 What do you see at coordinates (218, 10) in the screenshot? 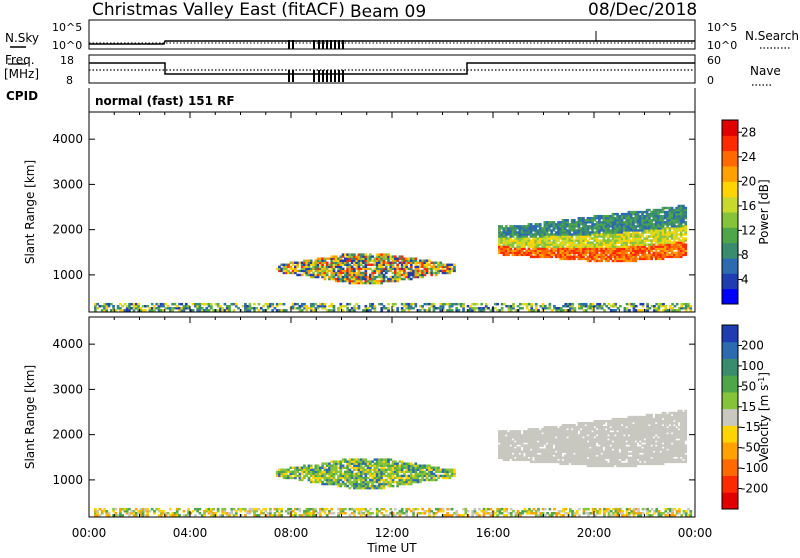
I see `station-title: Christmas Valley East (fitACF)` at bounding box center [218, 10].